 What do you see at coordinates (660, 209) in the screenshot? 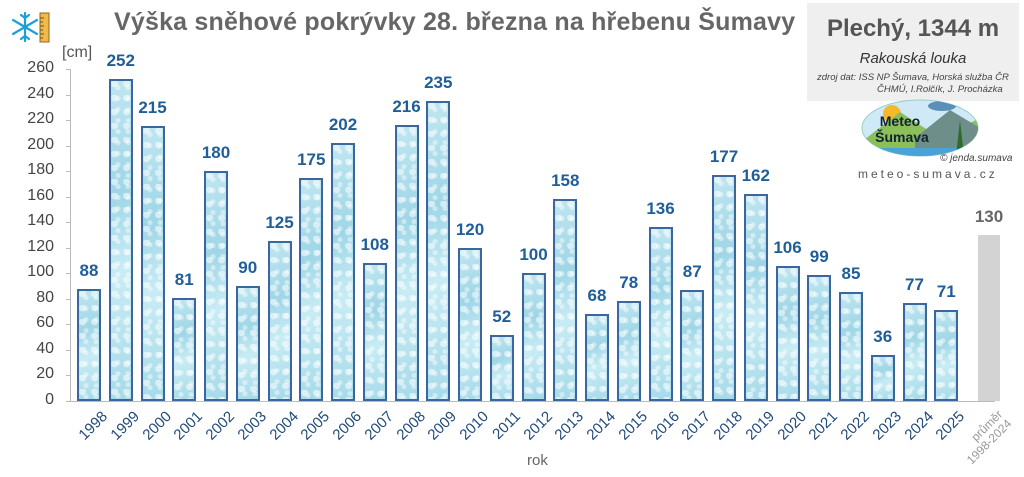
I see `value-label: 136` at bounding box center [660, 209].